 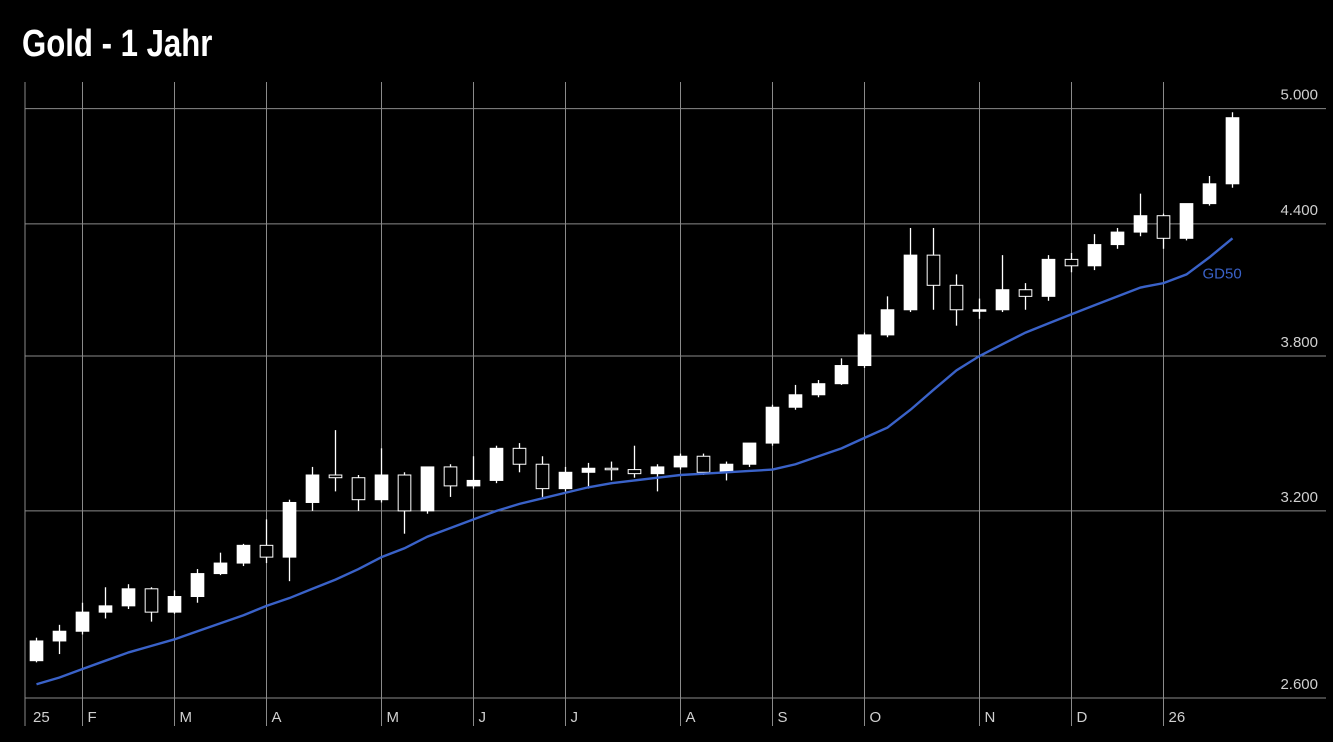 I want to click on y-tick-label: 4.400, so click(x=1299, y=210).